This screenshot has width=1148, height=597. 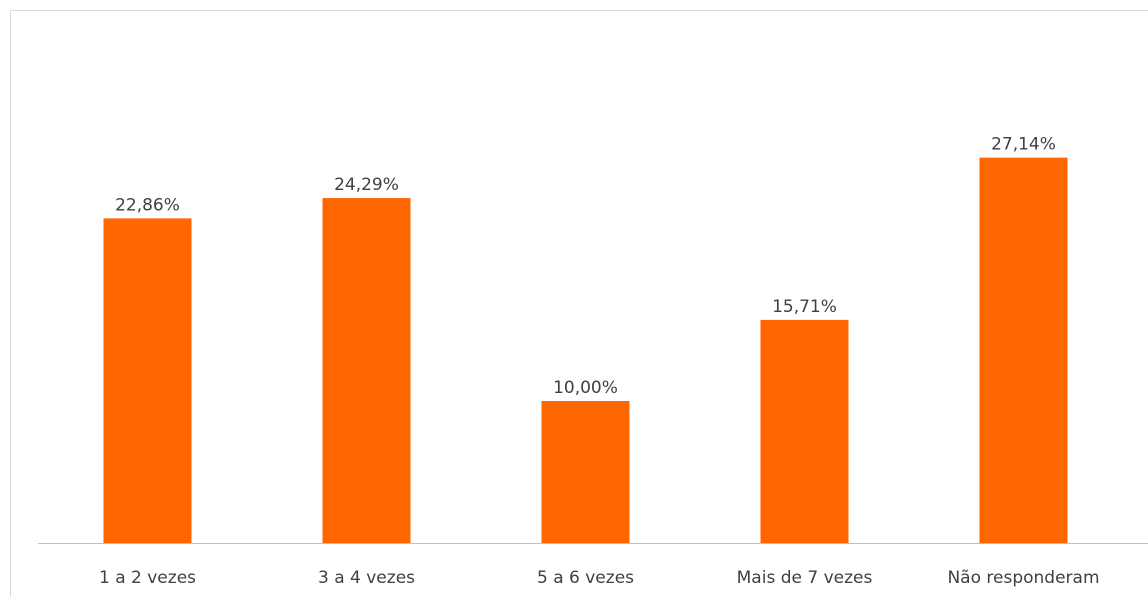 What do you see at coordinates (366, 185) in the screenshot?
I see `data-label: 24,29%` at bounding box center [366, 185].